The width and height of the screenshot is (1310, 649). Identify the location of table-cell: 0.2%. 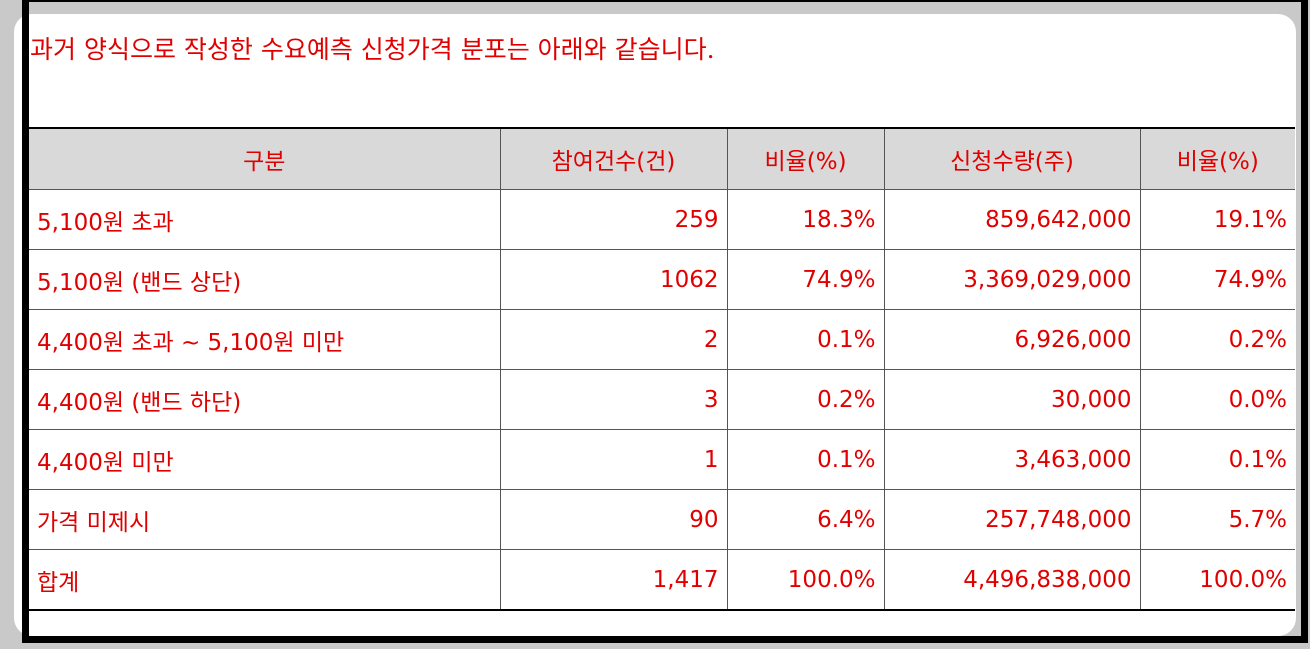
(1217, 339).